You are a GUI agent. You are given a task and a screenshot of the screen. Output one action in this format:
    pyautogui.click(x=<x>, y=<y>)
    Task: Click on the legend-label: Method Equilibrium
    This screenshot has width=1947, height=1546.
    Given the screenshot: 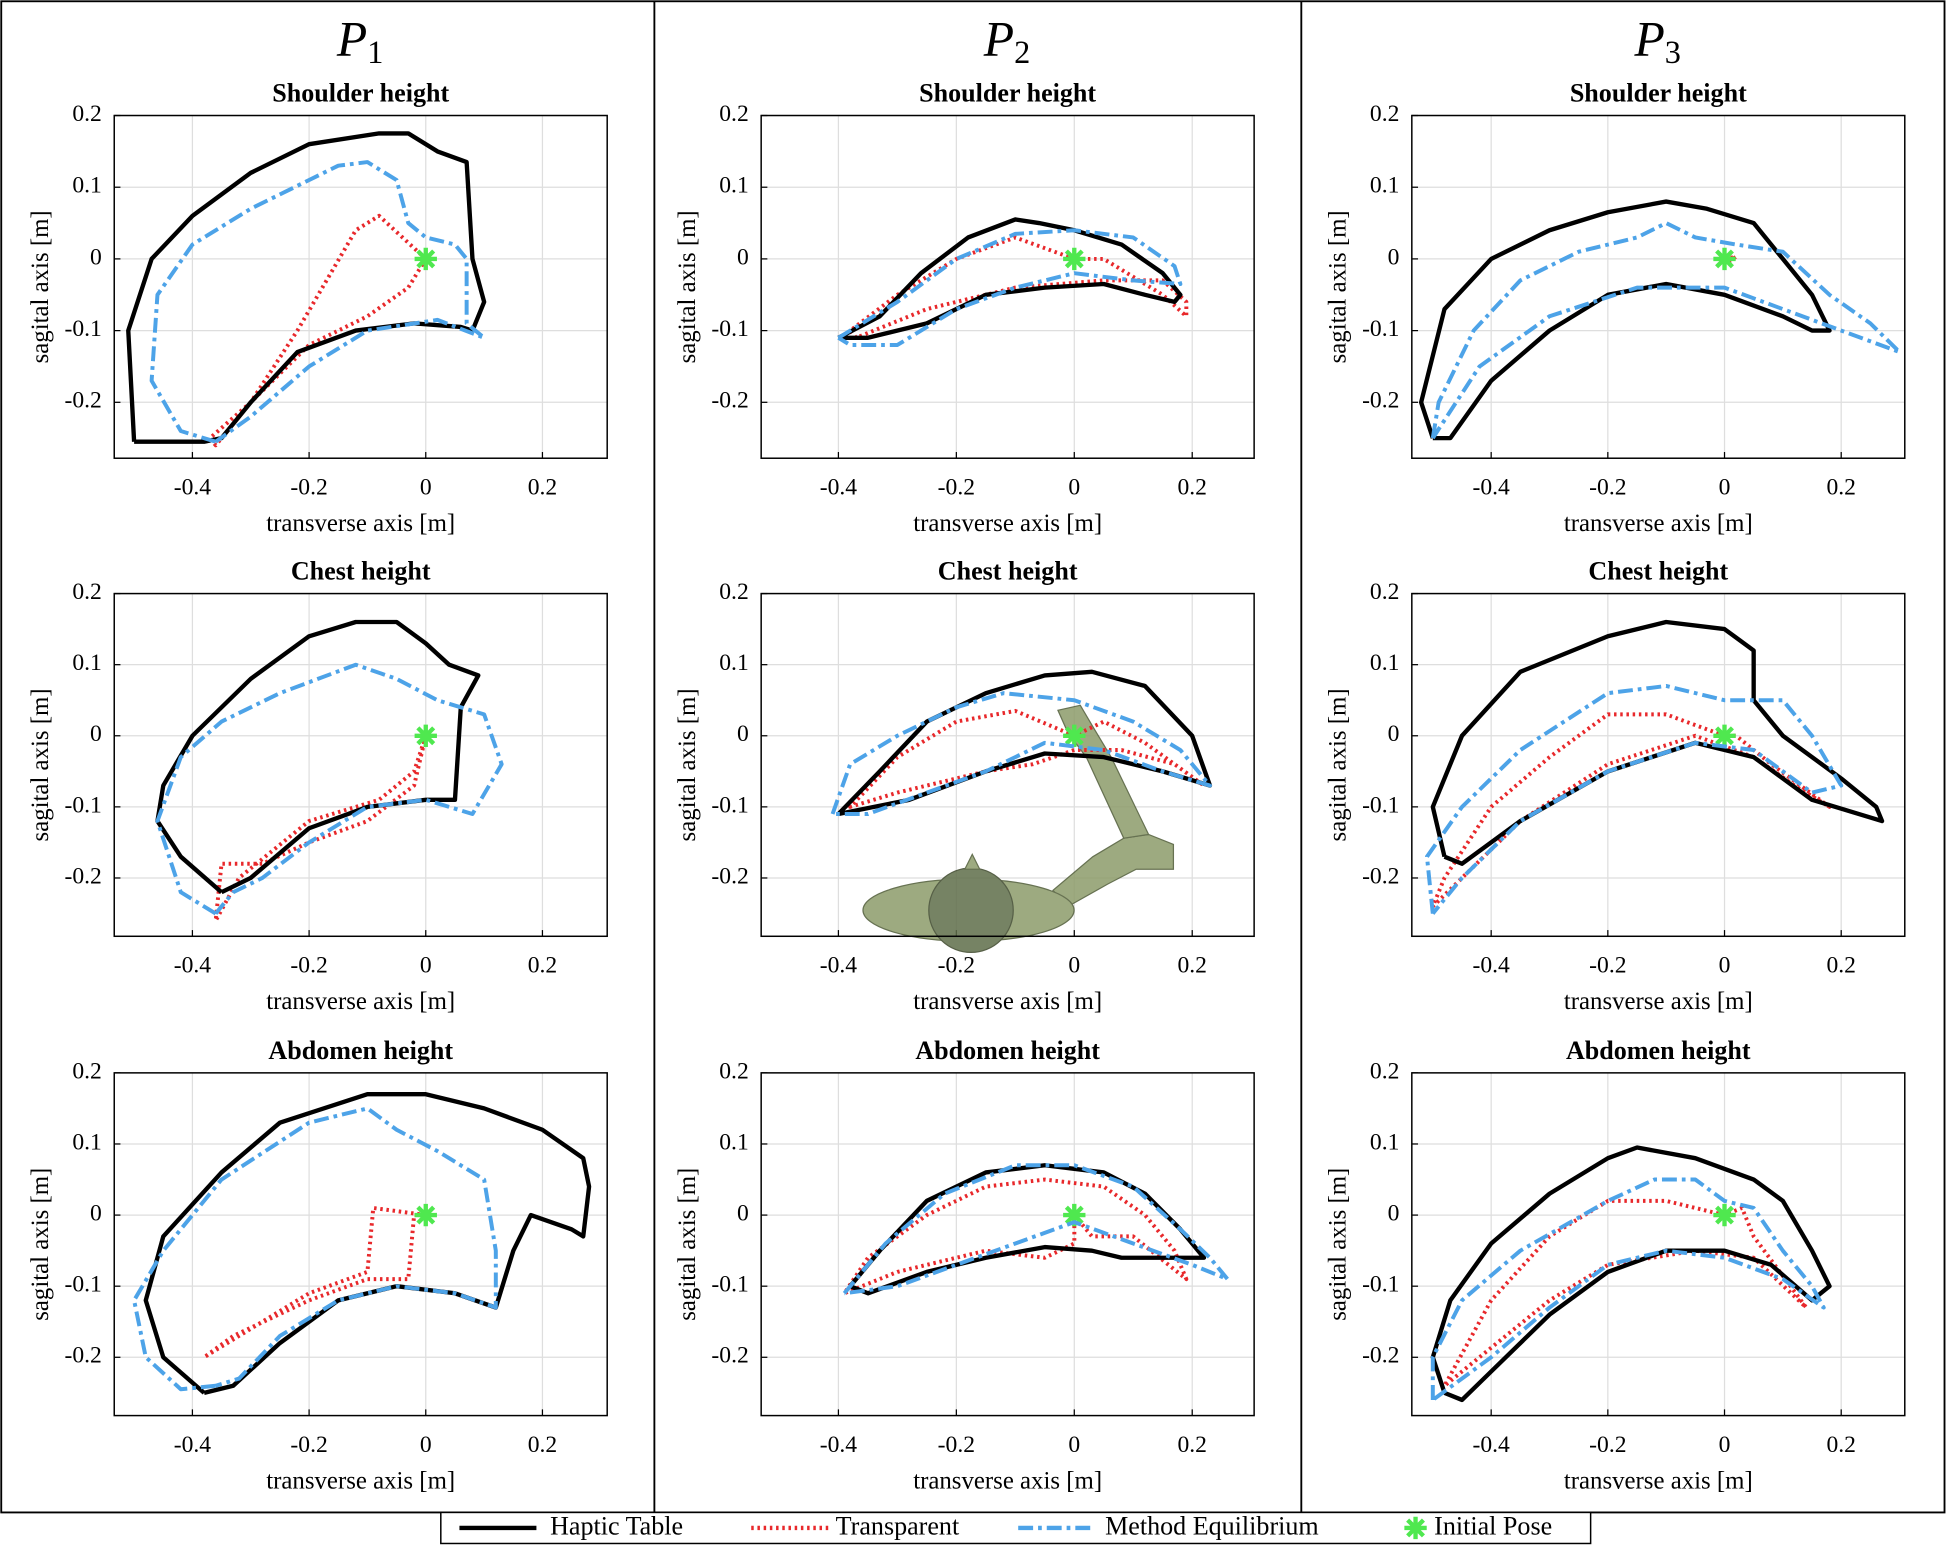 What is the action you would take?
    pyautogui.click(x=1212, y=1526)
    